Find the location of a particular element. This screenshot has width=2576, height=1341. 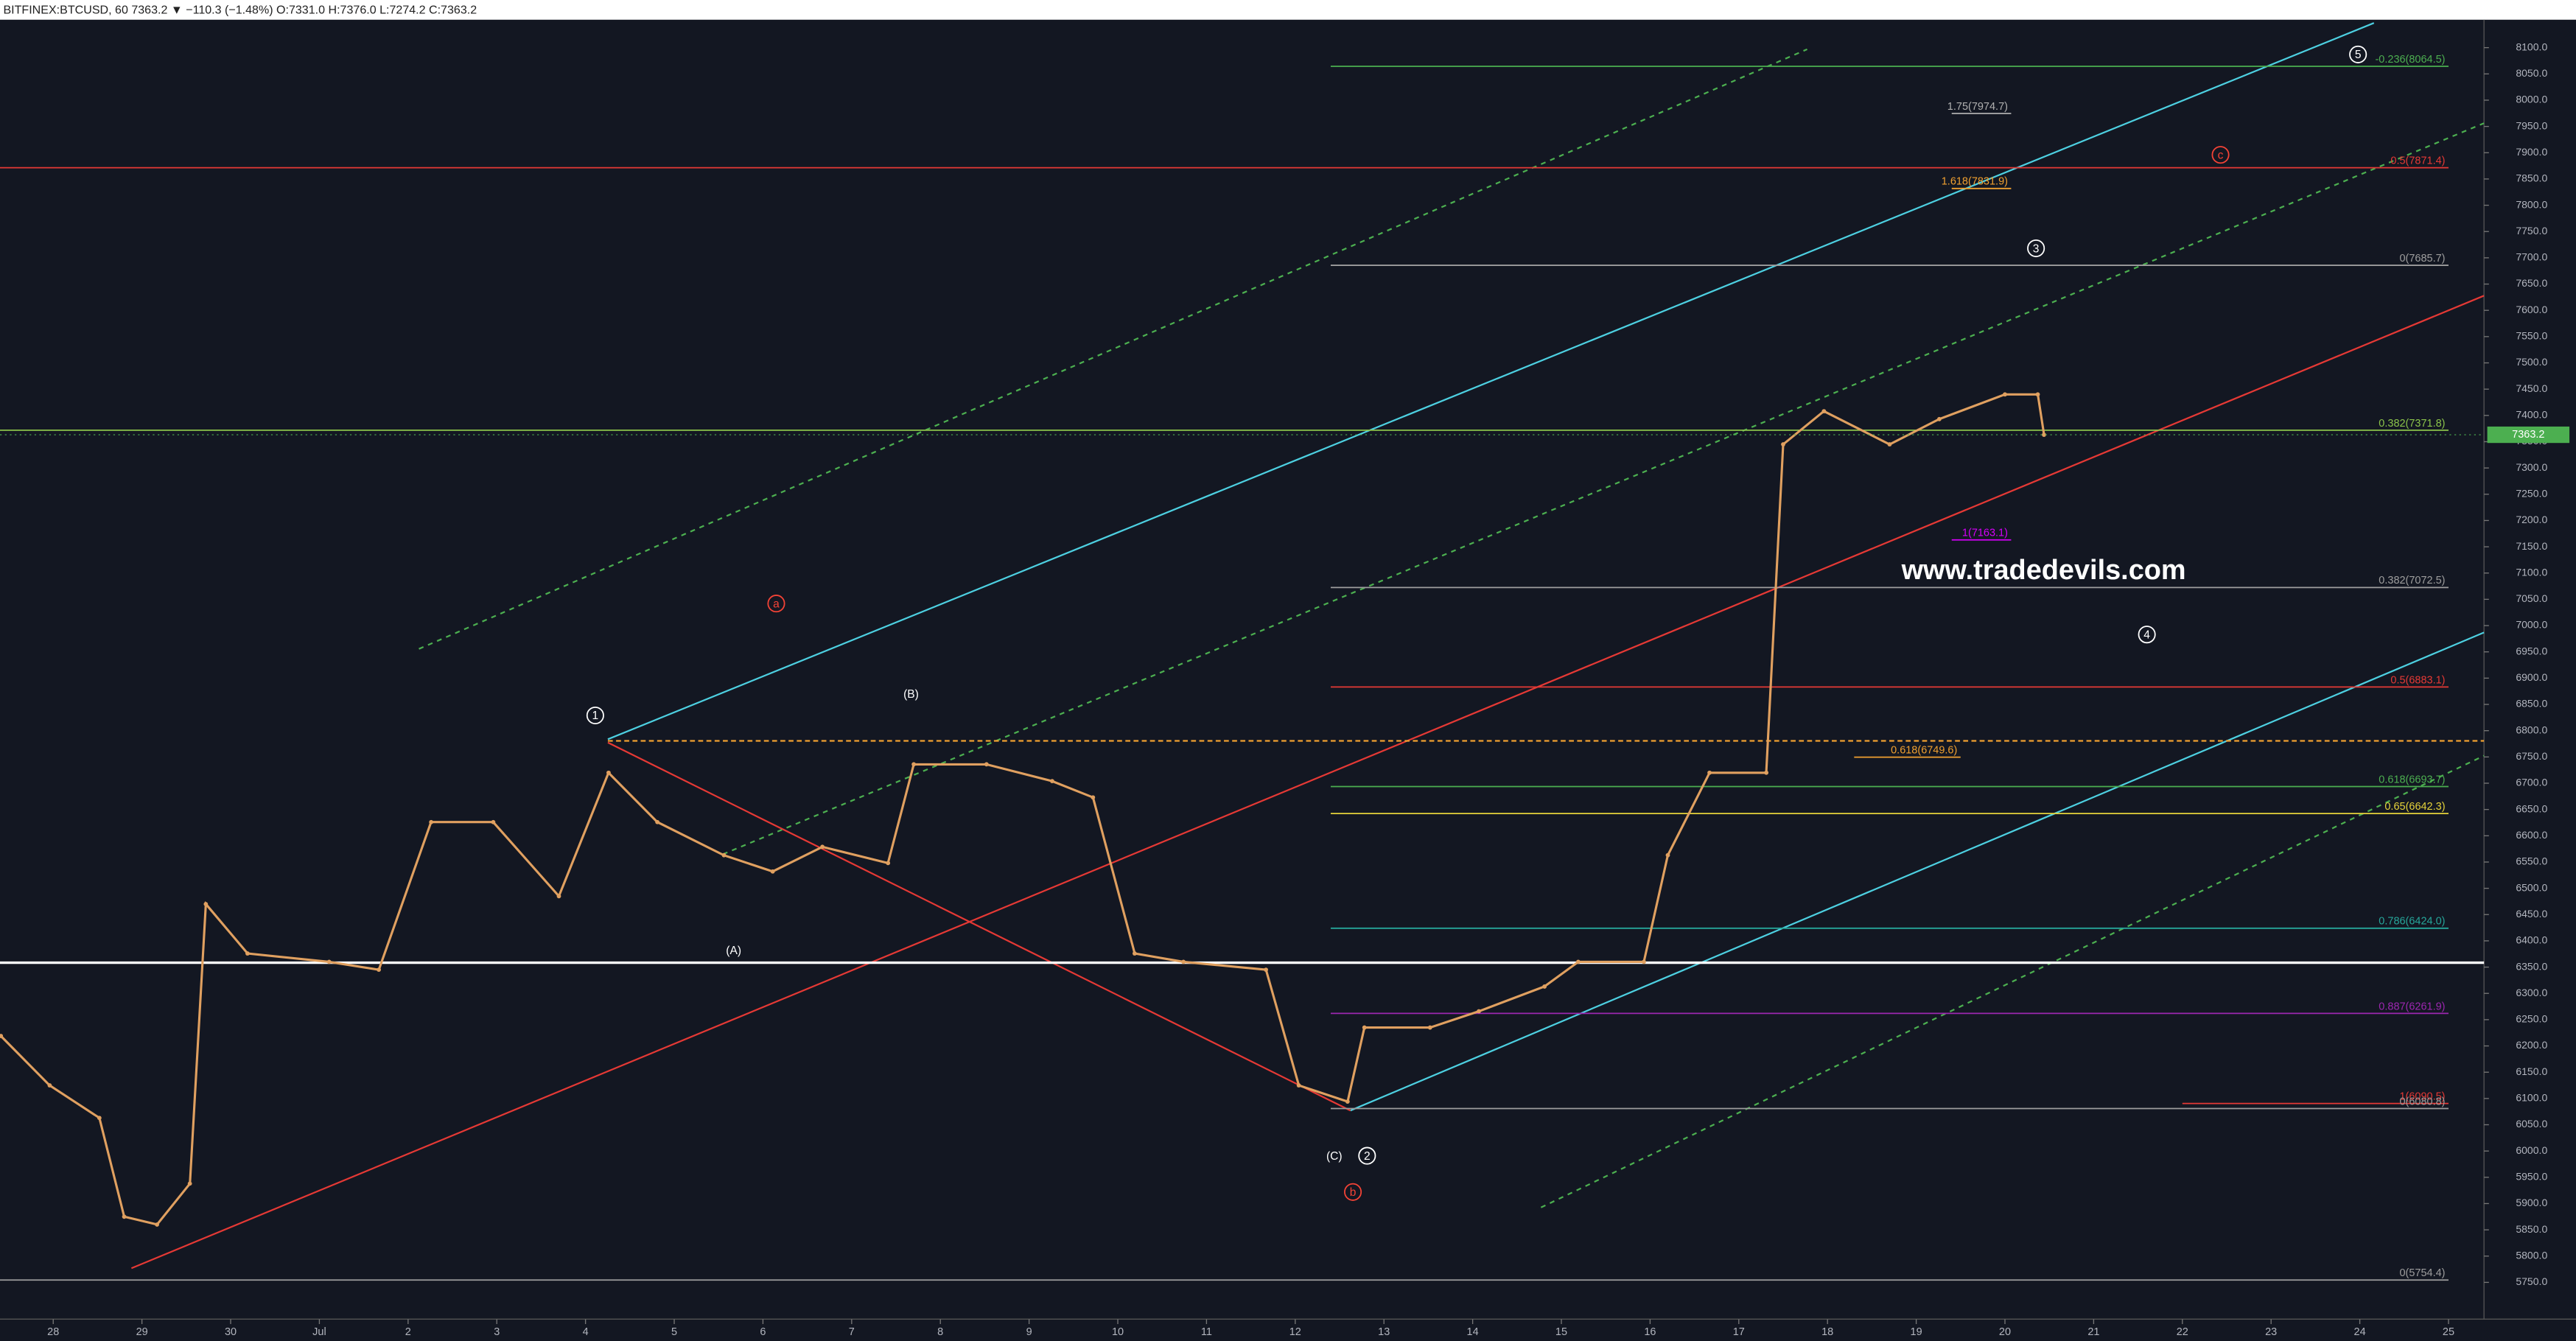

y-tick-label: 6100.0 is located at coordinates (2531, 1098).